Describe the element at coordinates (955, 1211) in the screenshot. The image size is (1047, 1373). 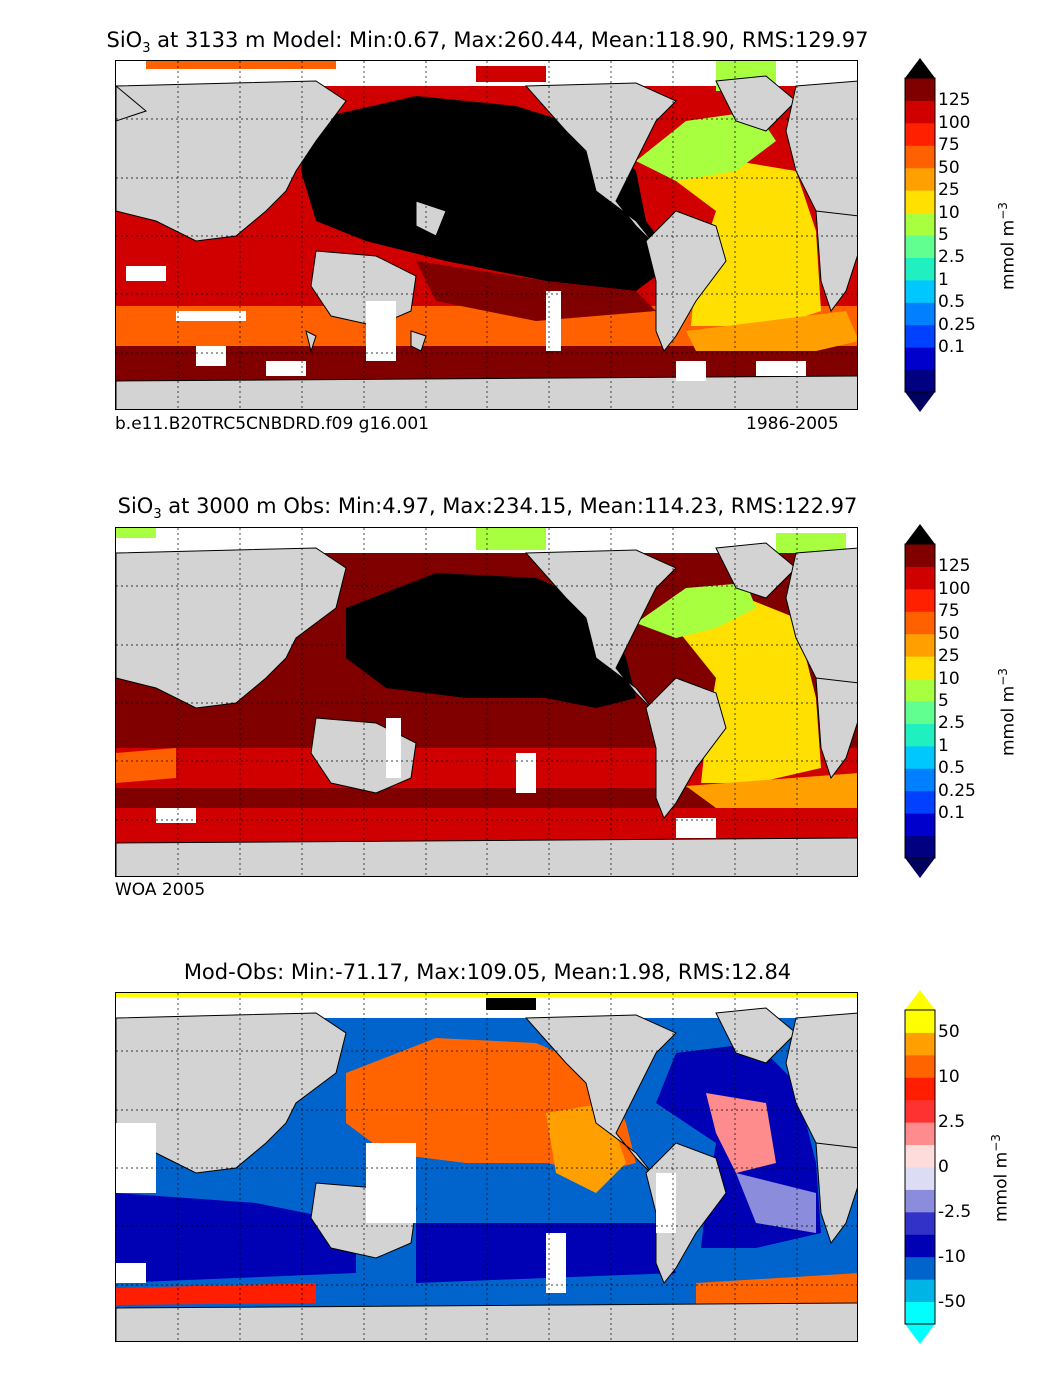
I see `colorbar-tick-label: -2.5` at that location.